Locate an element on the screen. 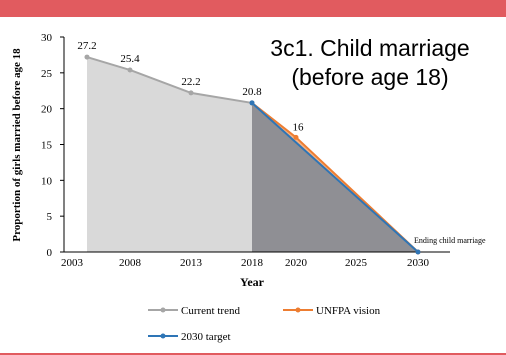 Image resolution: width=506 pixels, height=355 pixels. y-tick-label: 25 is located at coordinates (47, 74).